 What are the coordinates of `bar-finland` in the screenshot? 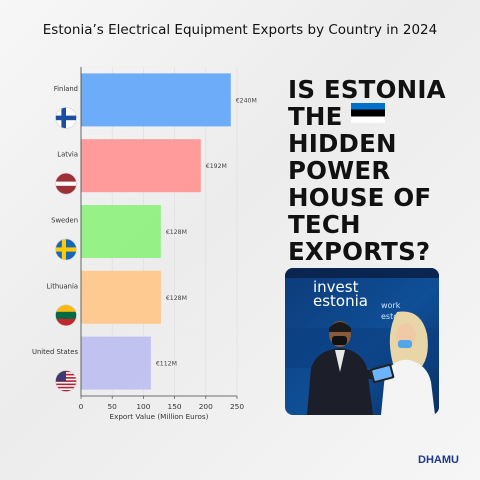 It's located at (156, 100).